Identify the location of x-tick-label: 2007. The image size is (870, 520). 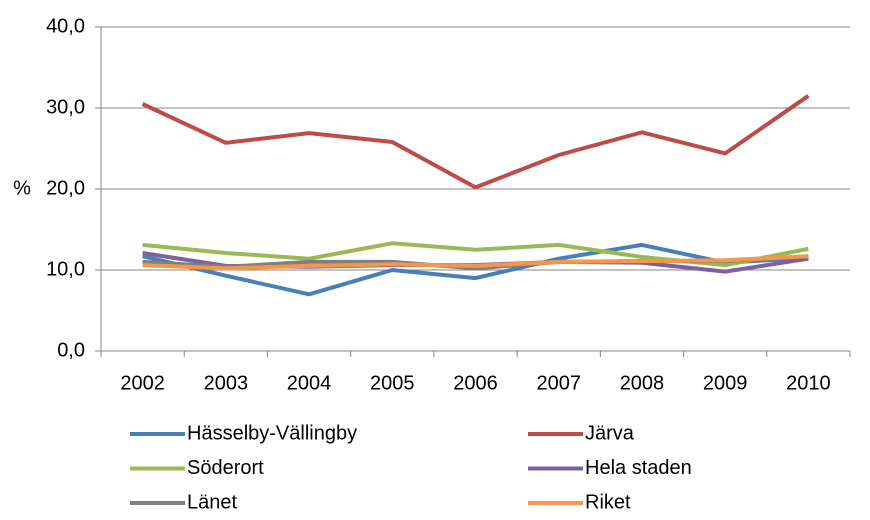
(558, 383).